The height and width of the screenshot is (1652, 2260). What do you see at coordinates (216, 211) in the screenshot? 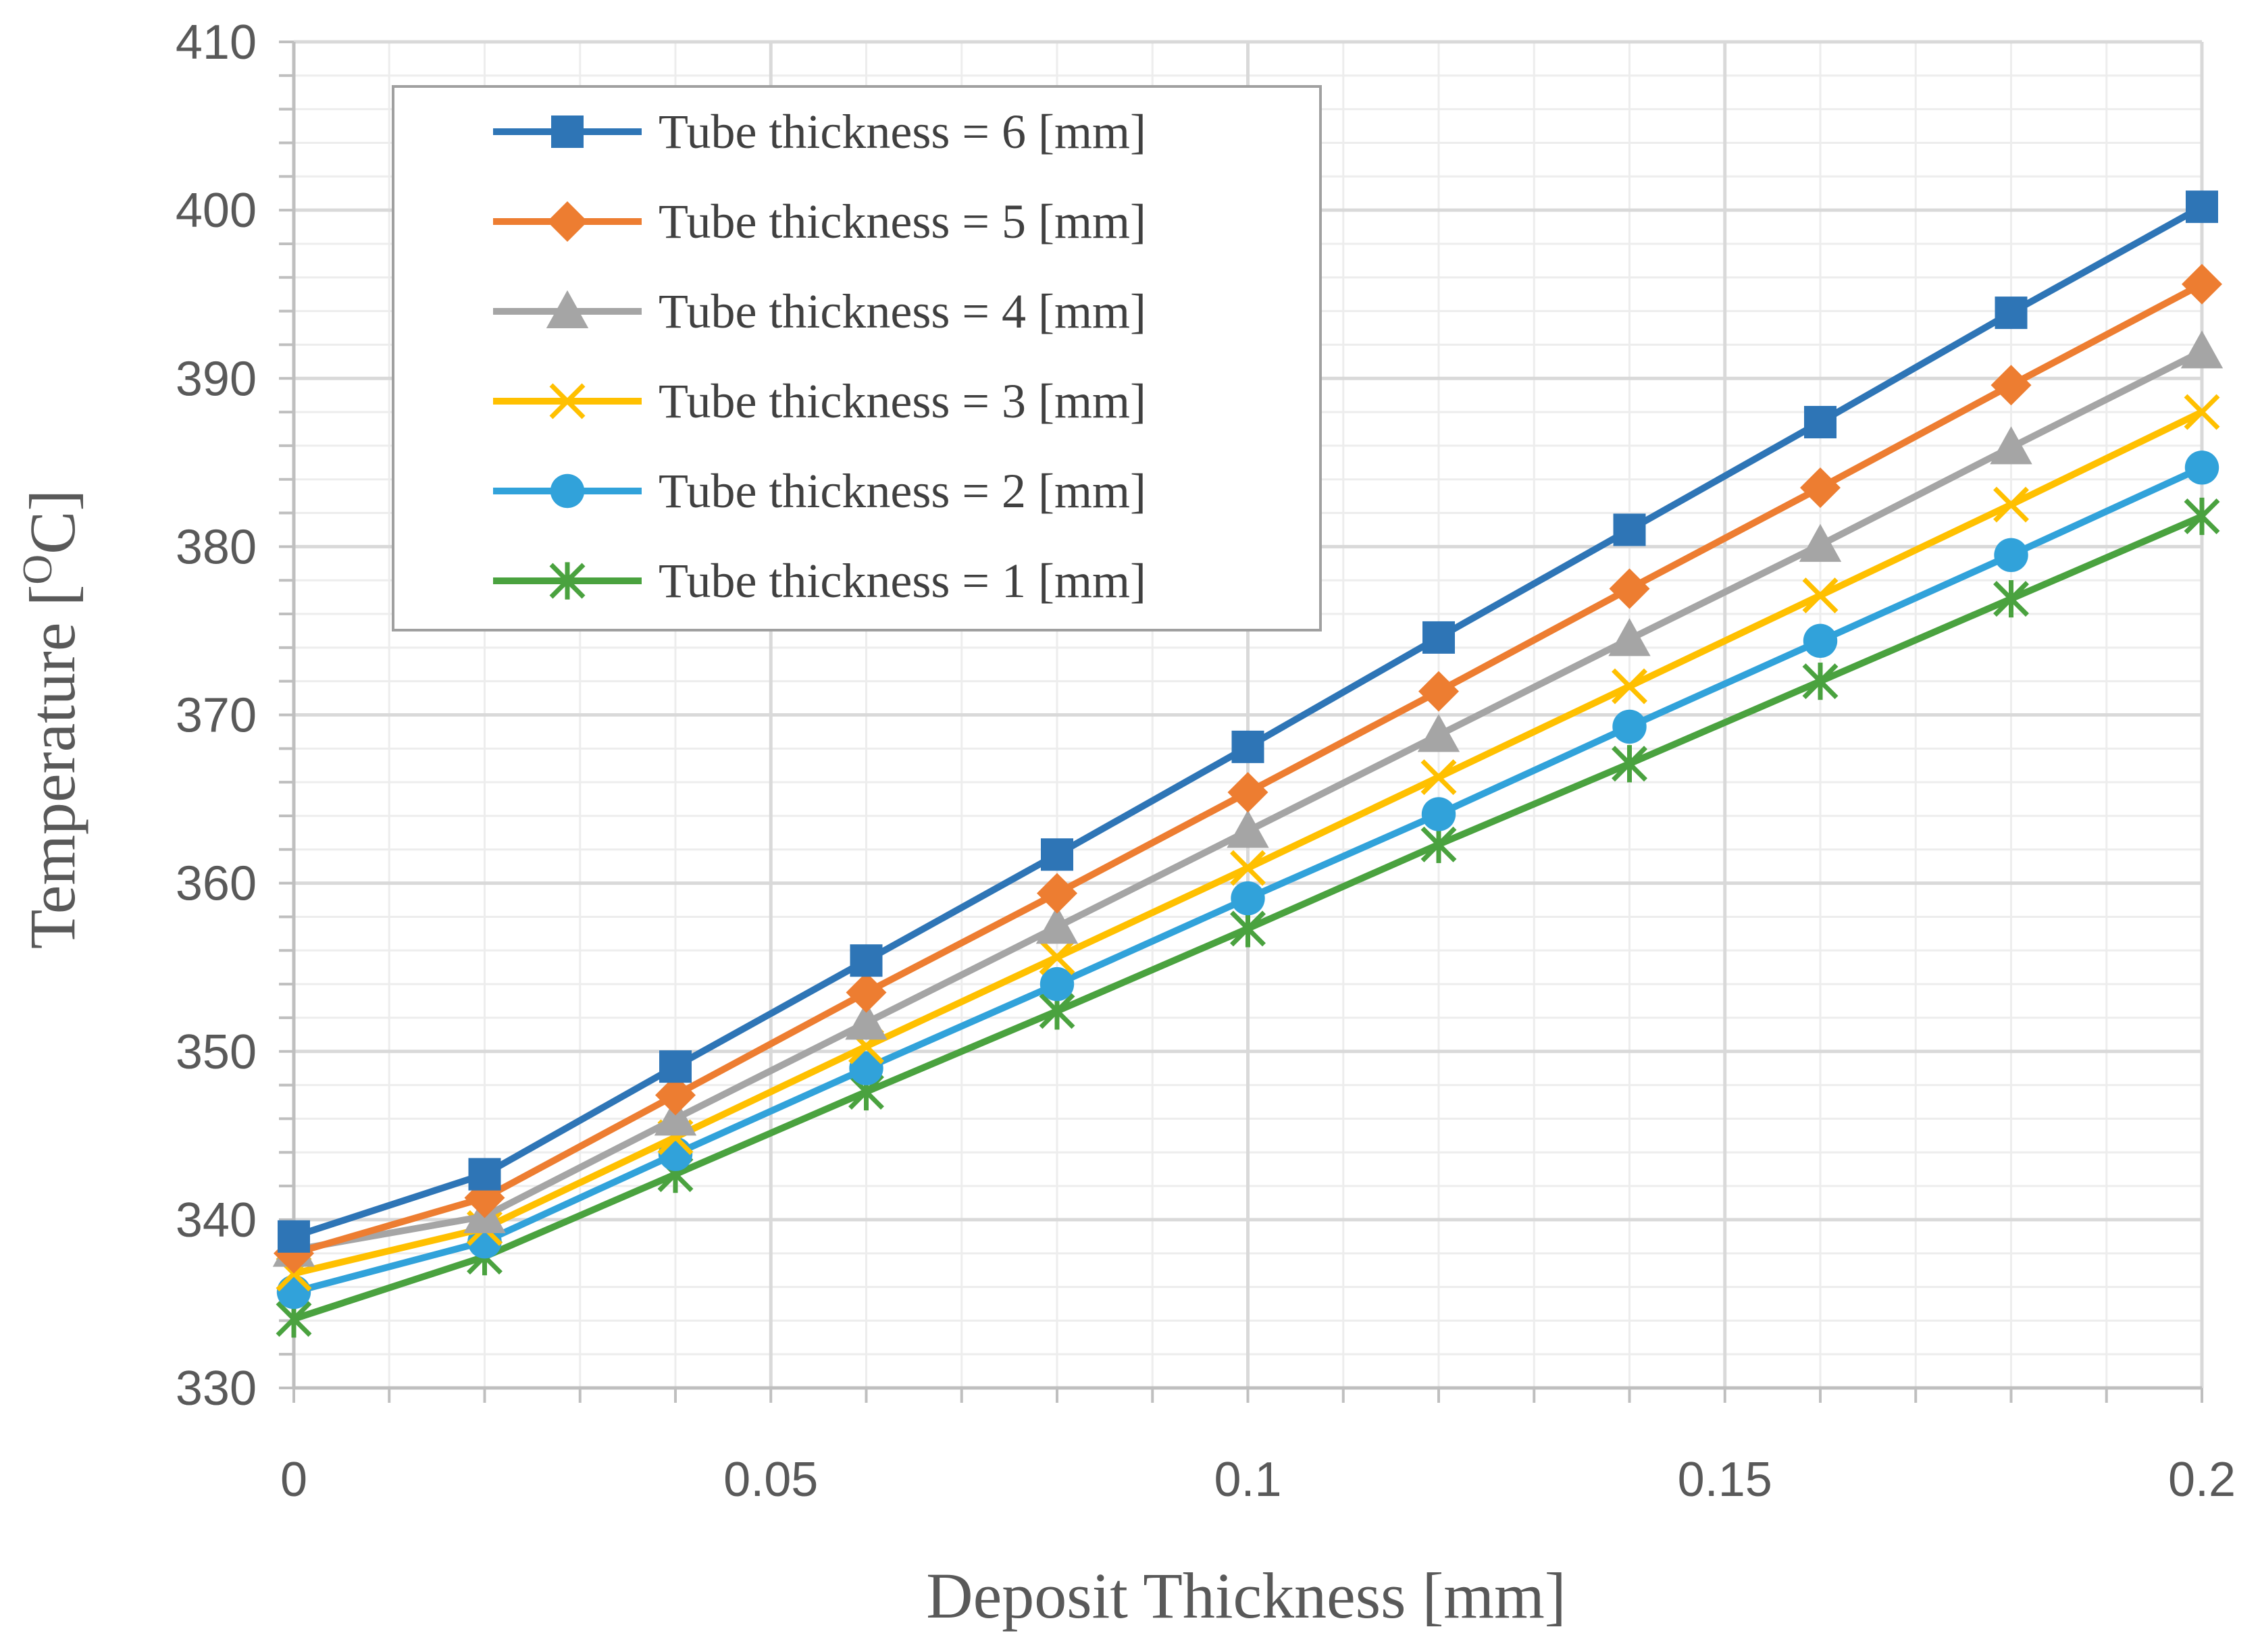
I see `y-tick-label: 400` at bounding box center [216, 211].